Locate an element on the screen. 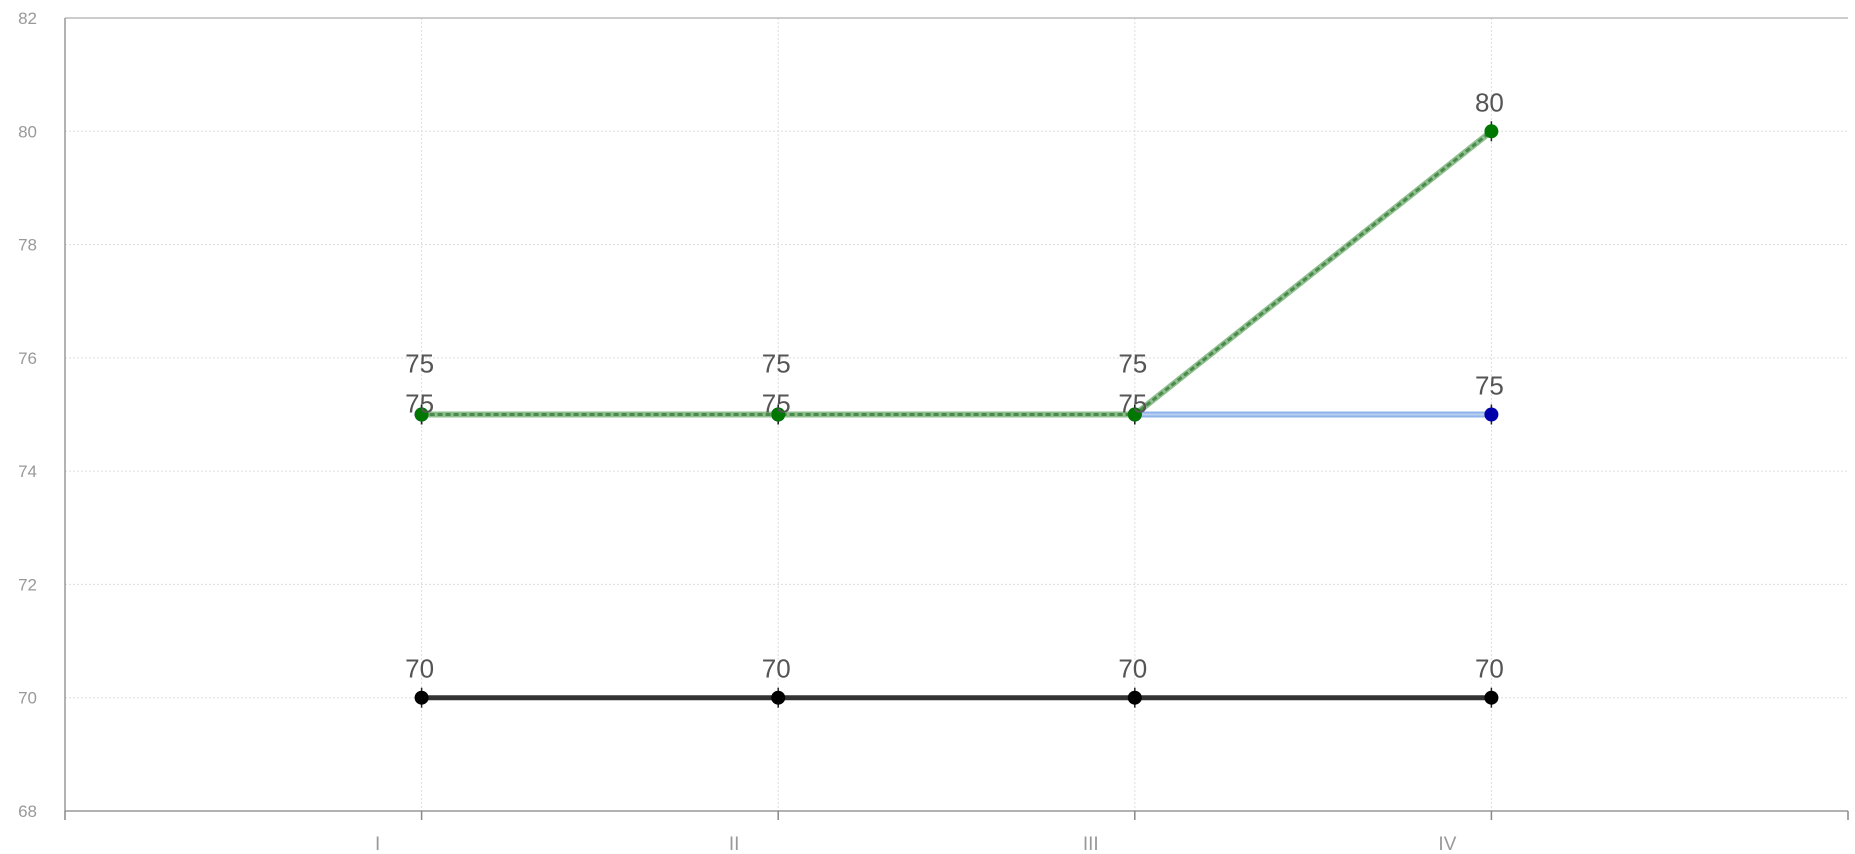 The height and width of the screenshot is (854, 1855). x-tick-label: II is located at coordinates (734, 844).